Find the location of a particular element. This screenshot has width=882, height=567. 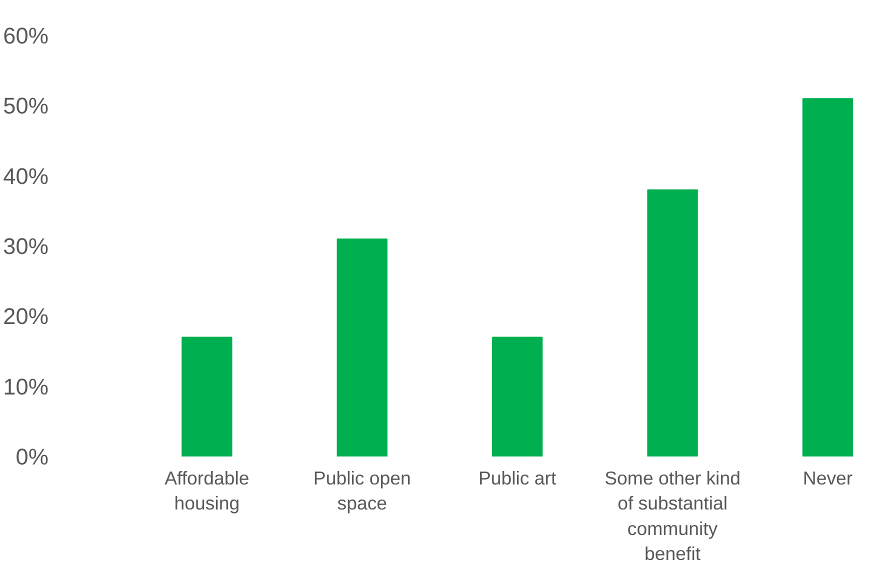

x-tick-label: Public art is located at coordinates (518, 478).